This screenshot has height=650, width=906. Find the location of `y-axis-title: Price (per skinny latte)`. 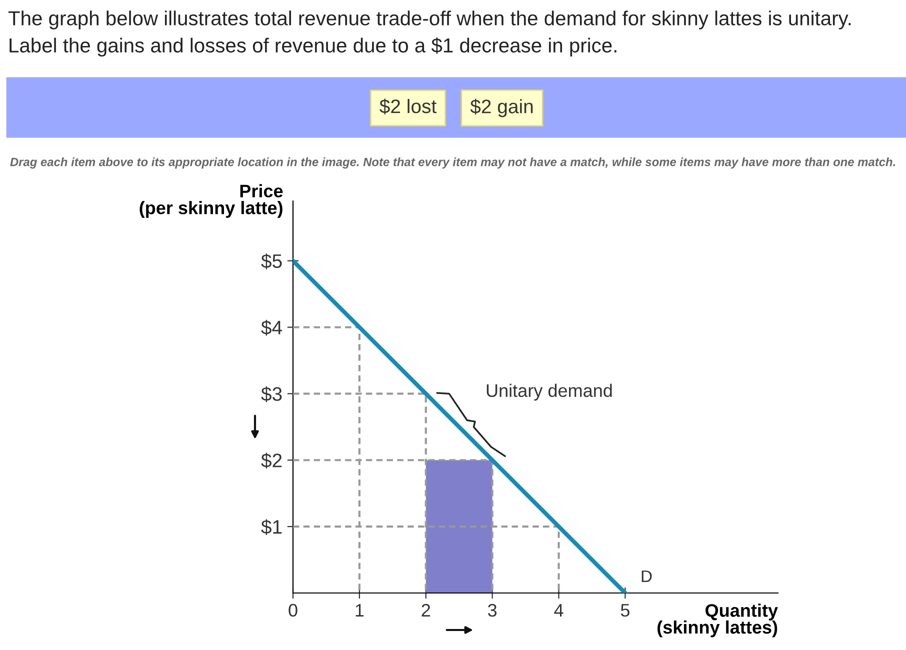

y-axis-title: Price (per skinny latte) is located at coordinates (211, 201).